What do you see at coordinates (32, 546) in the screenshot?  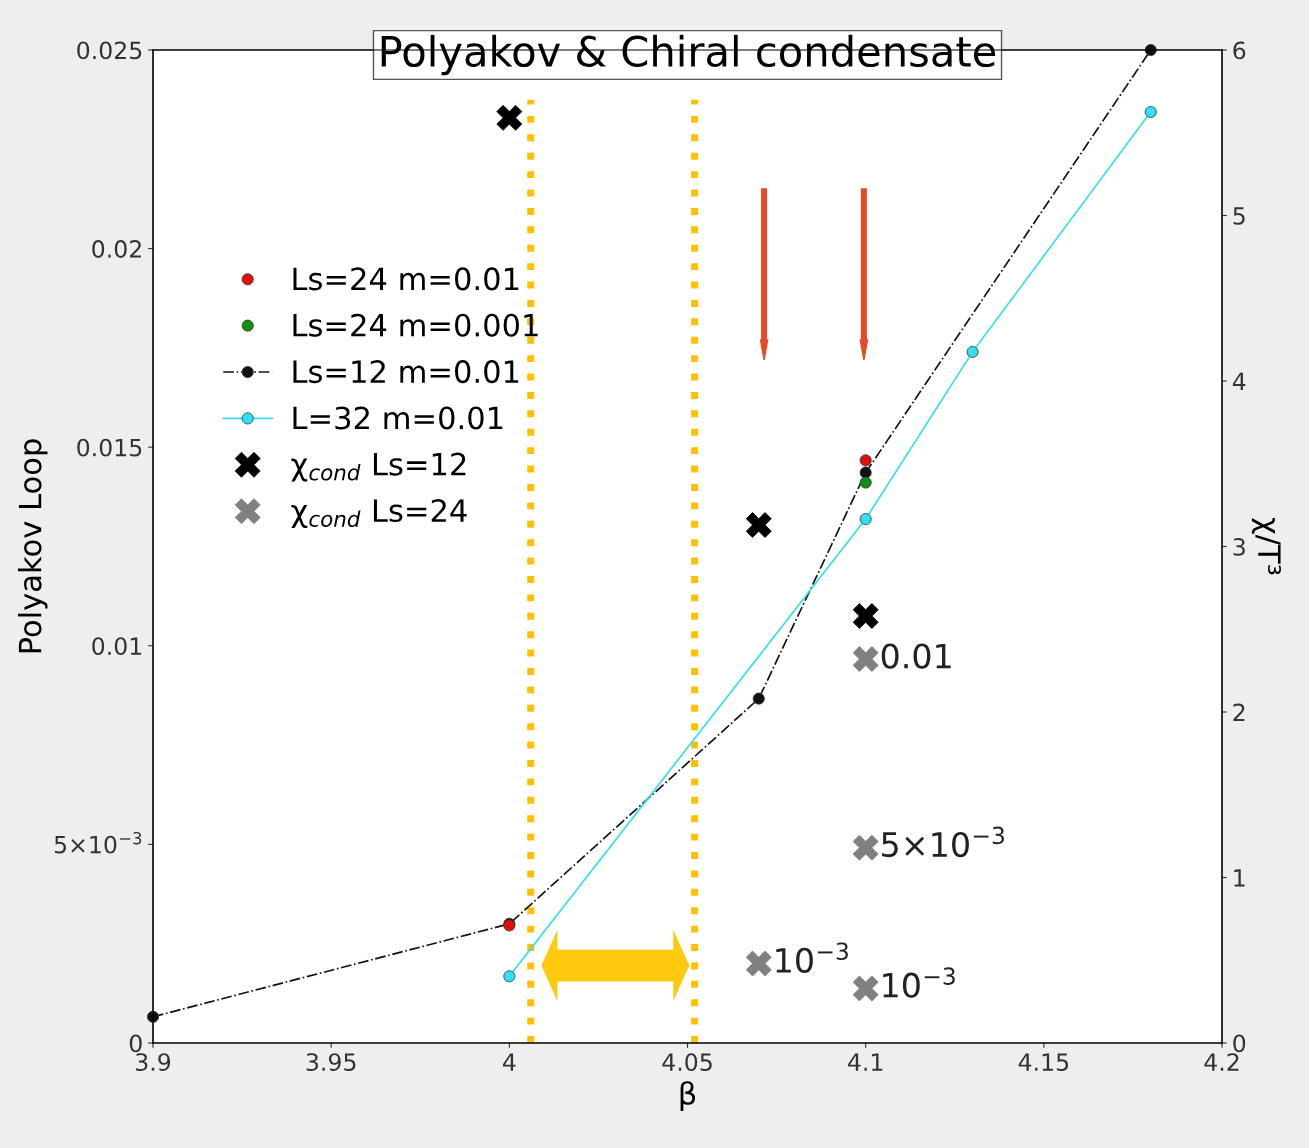 I see `y-axis-title: Polyakov Loop` at bounding box center [32, 546].